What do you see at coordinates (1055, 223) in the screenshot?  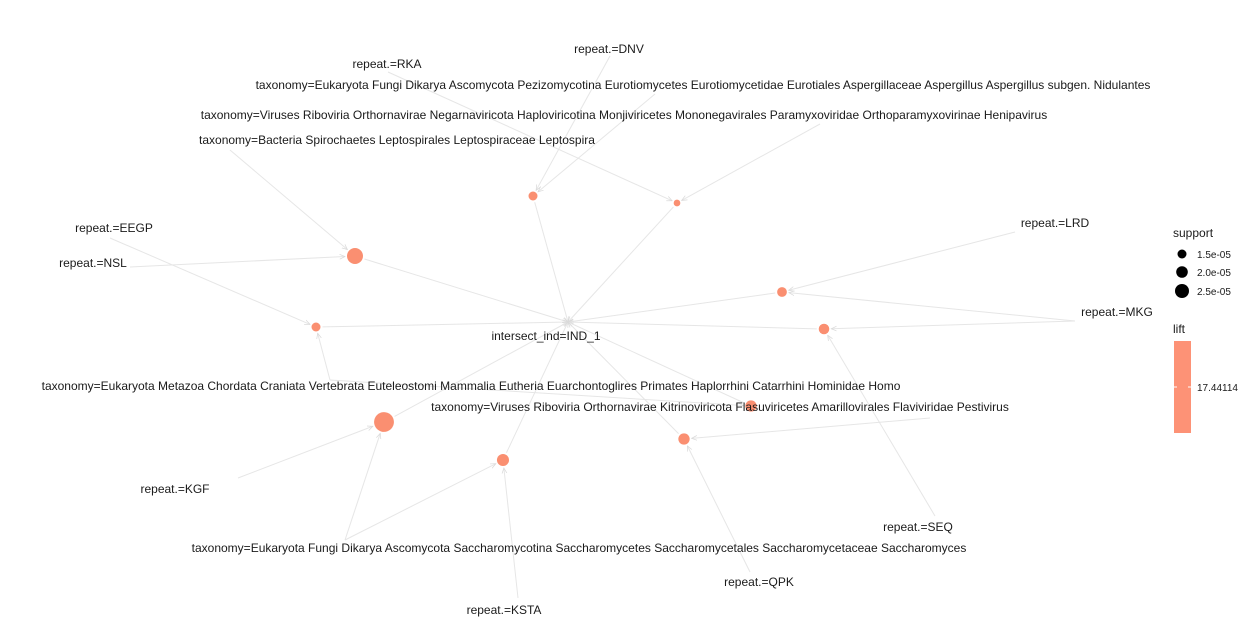 I see `item-label: repeat.=LRD` at bounding box center [1055, 223].